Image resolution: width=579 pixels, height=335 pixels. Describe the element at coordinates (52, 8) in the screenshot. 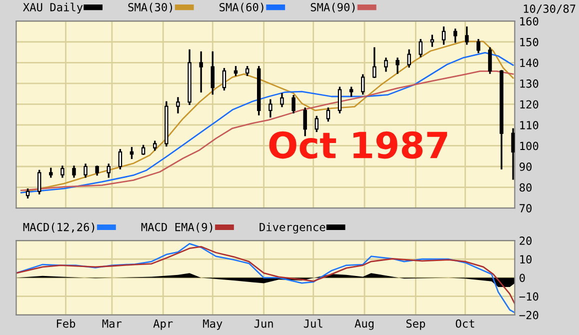

I see `legend-label: XAU Daily` at that location.